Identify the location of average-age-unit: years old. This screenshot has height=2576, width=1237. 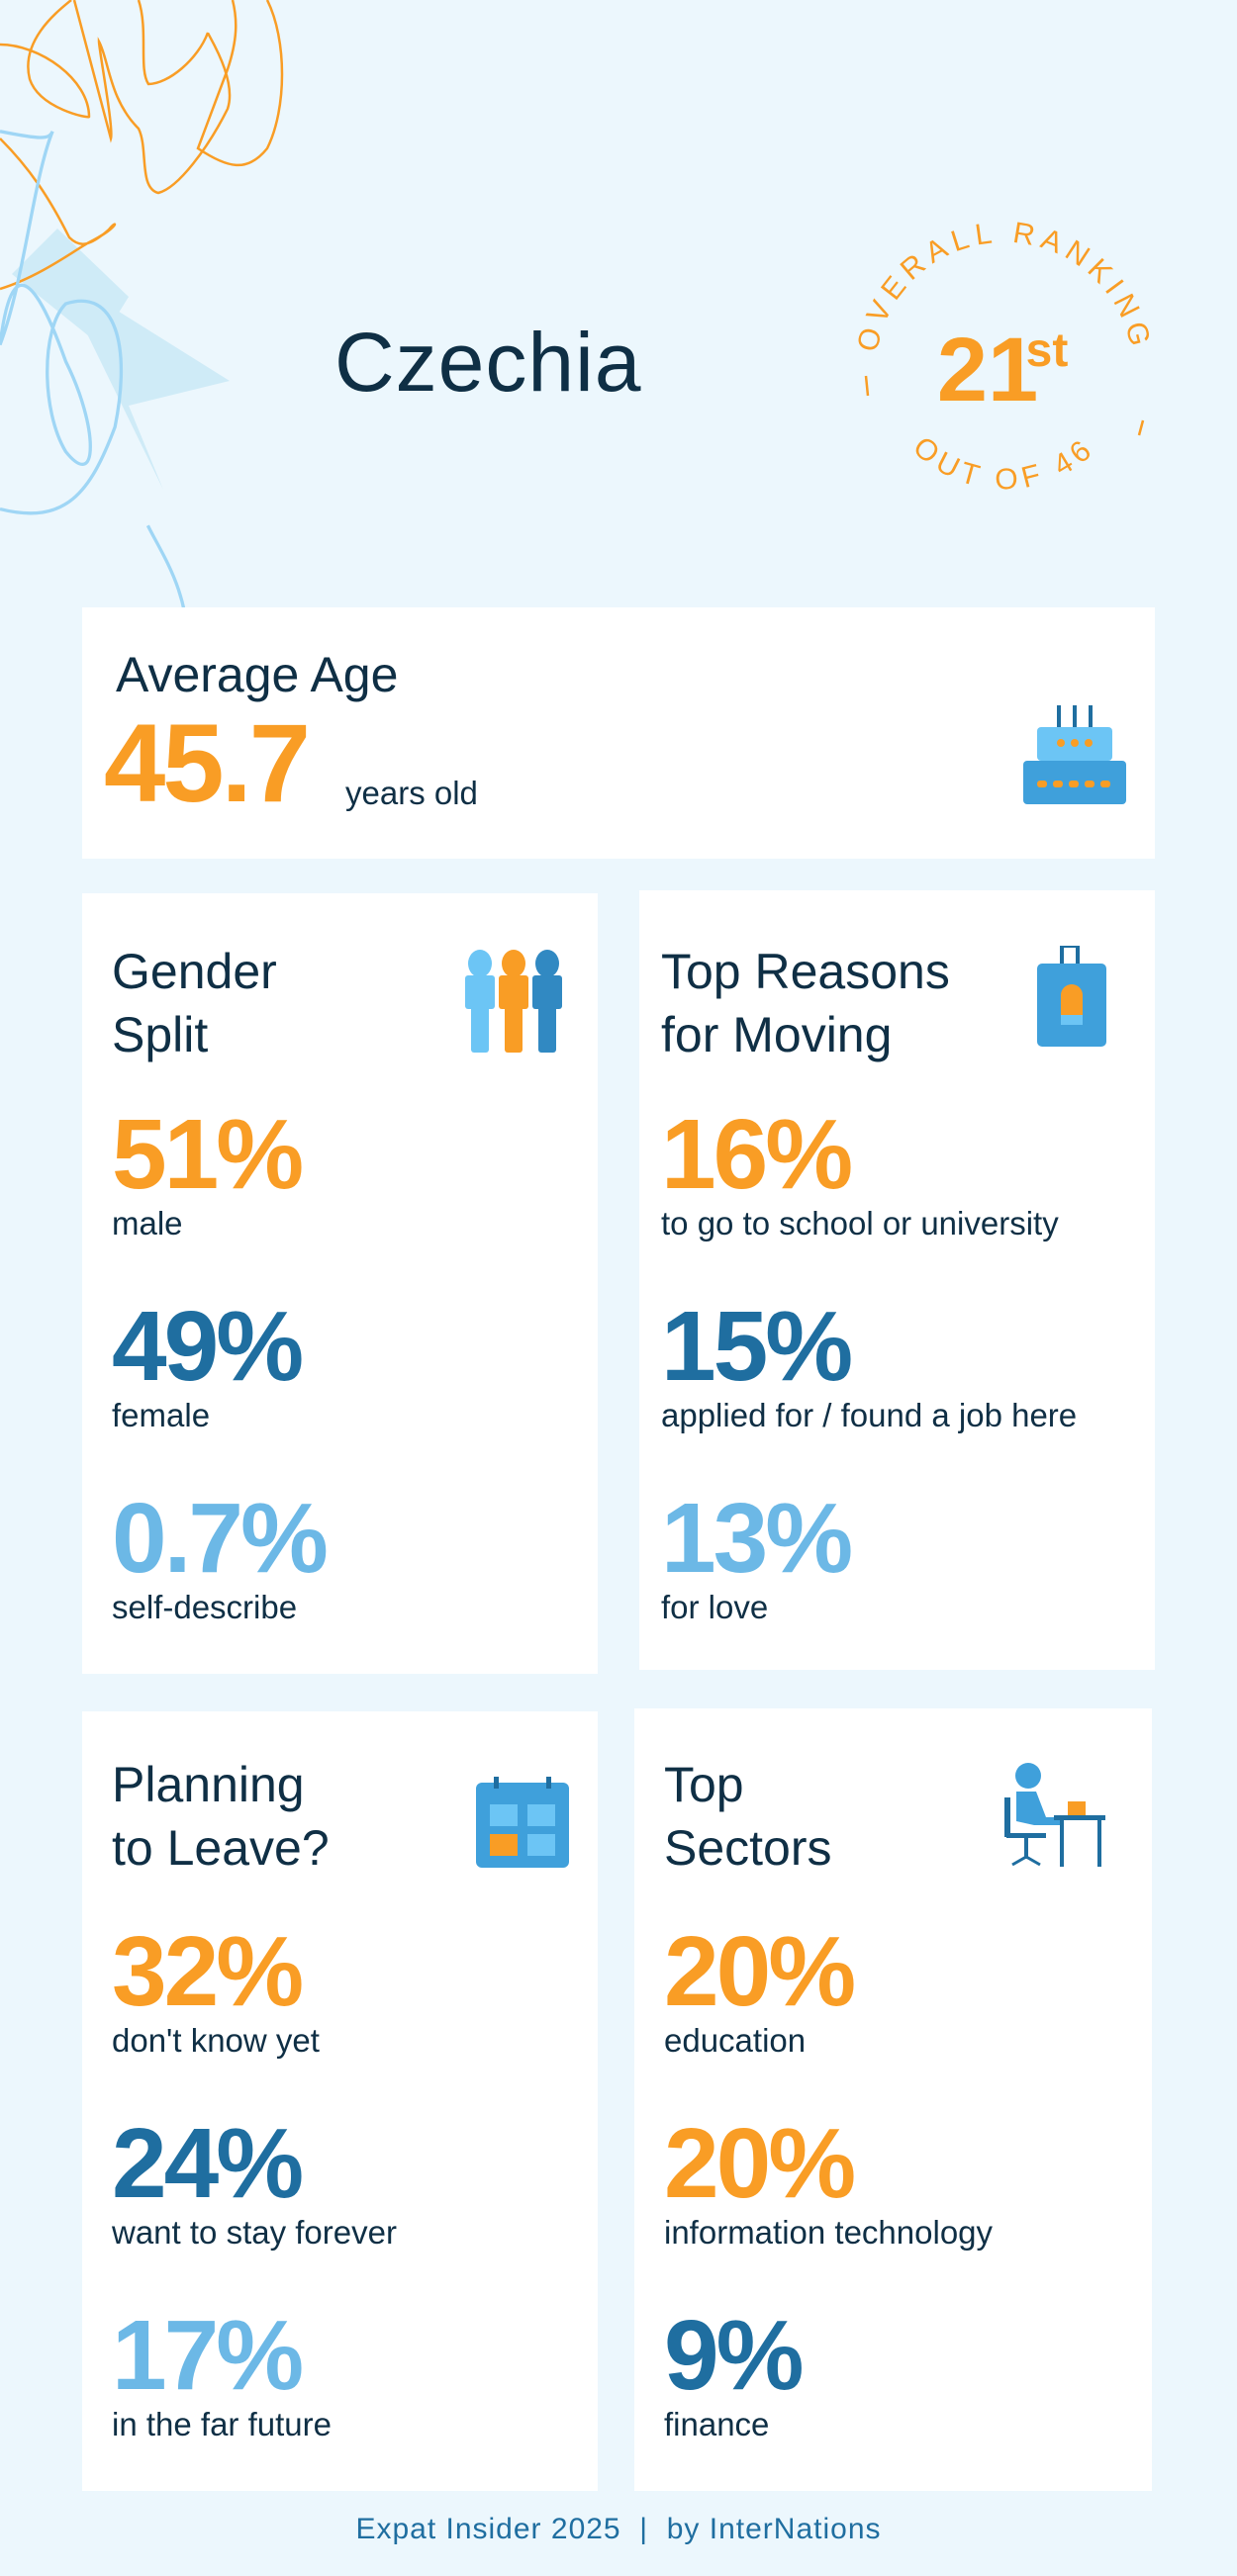
(412, 793).